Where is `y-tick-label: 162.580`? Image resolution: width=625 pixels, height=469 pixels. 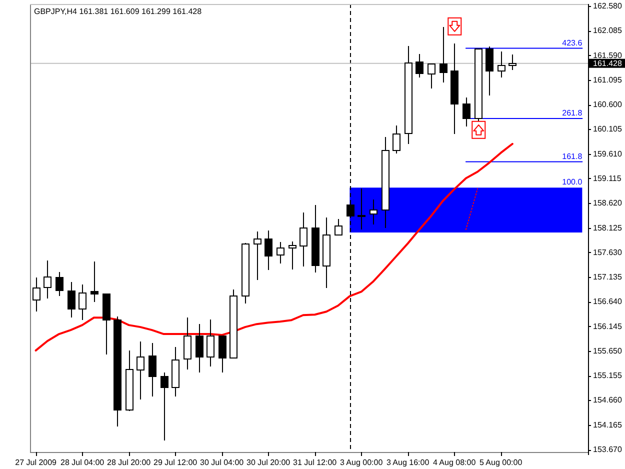
y-tick-label: 162.580 is located at coordinates (607, 5).